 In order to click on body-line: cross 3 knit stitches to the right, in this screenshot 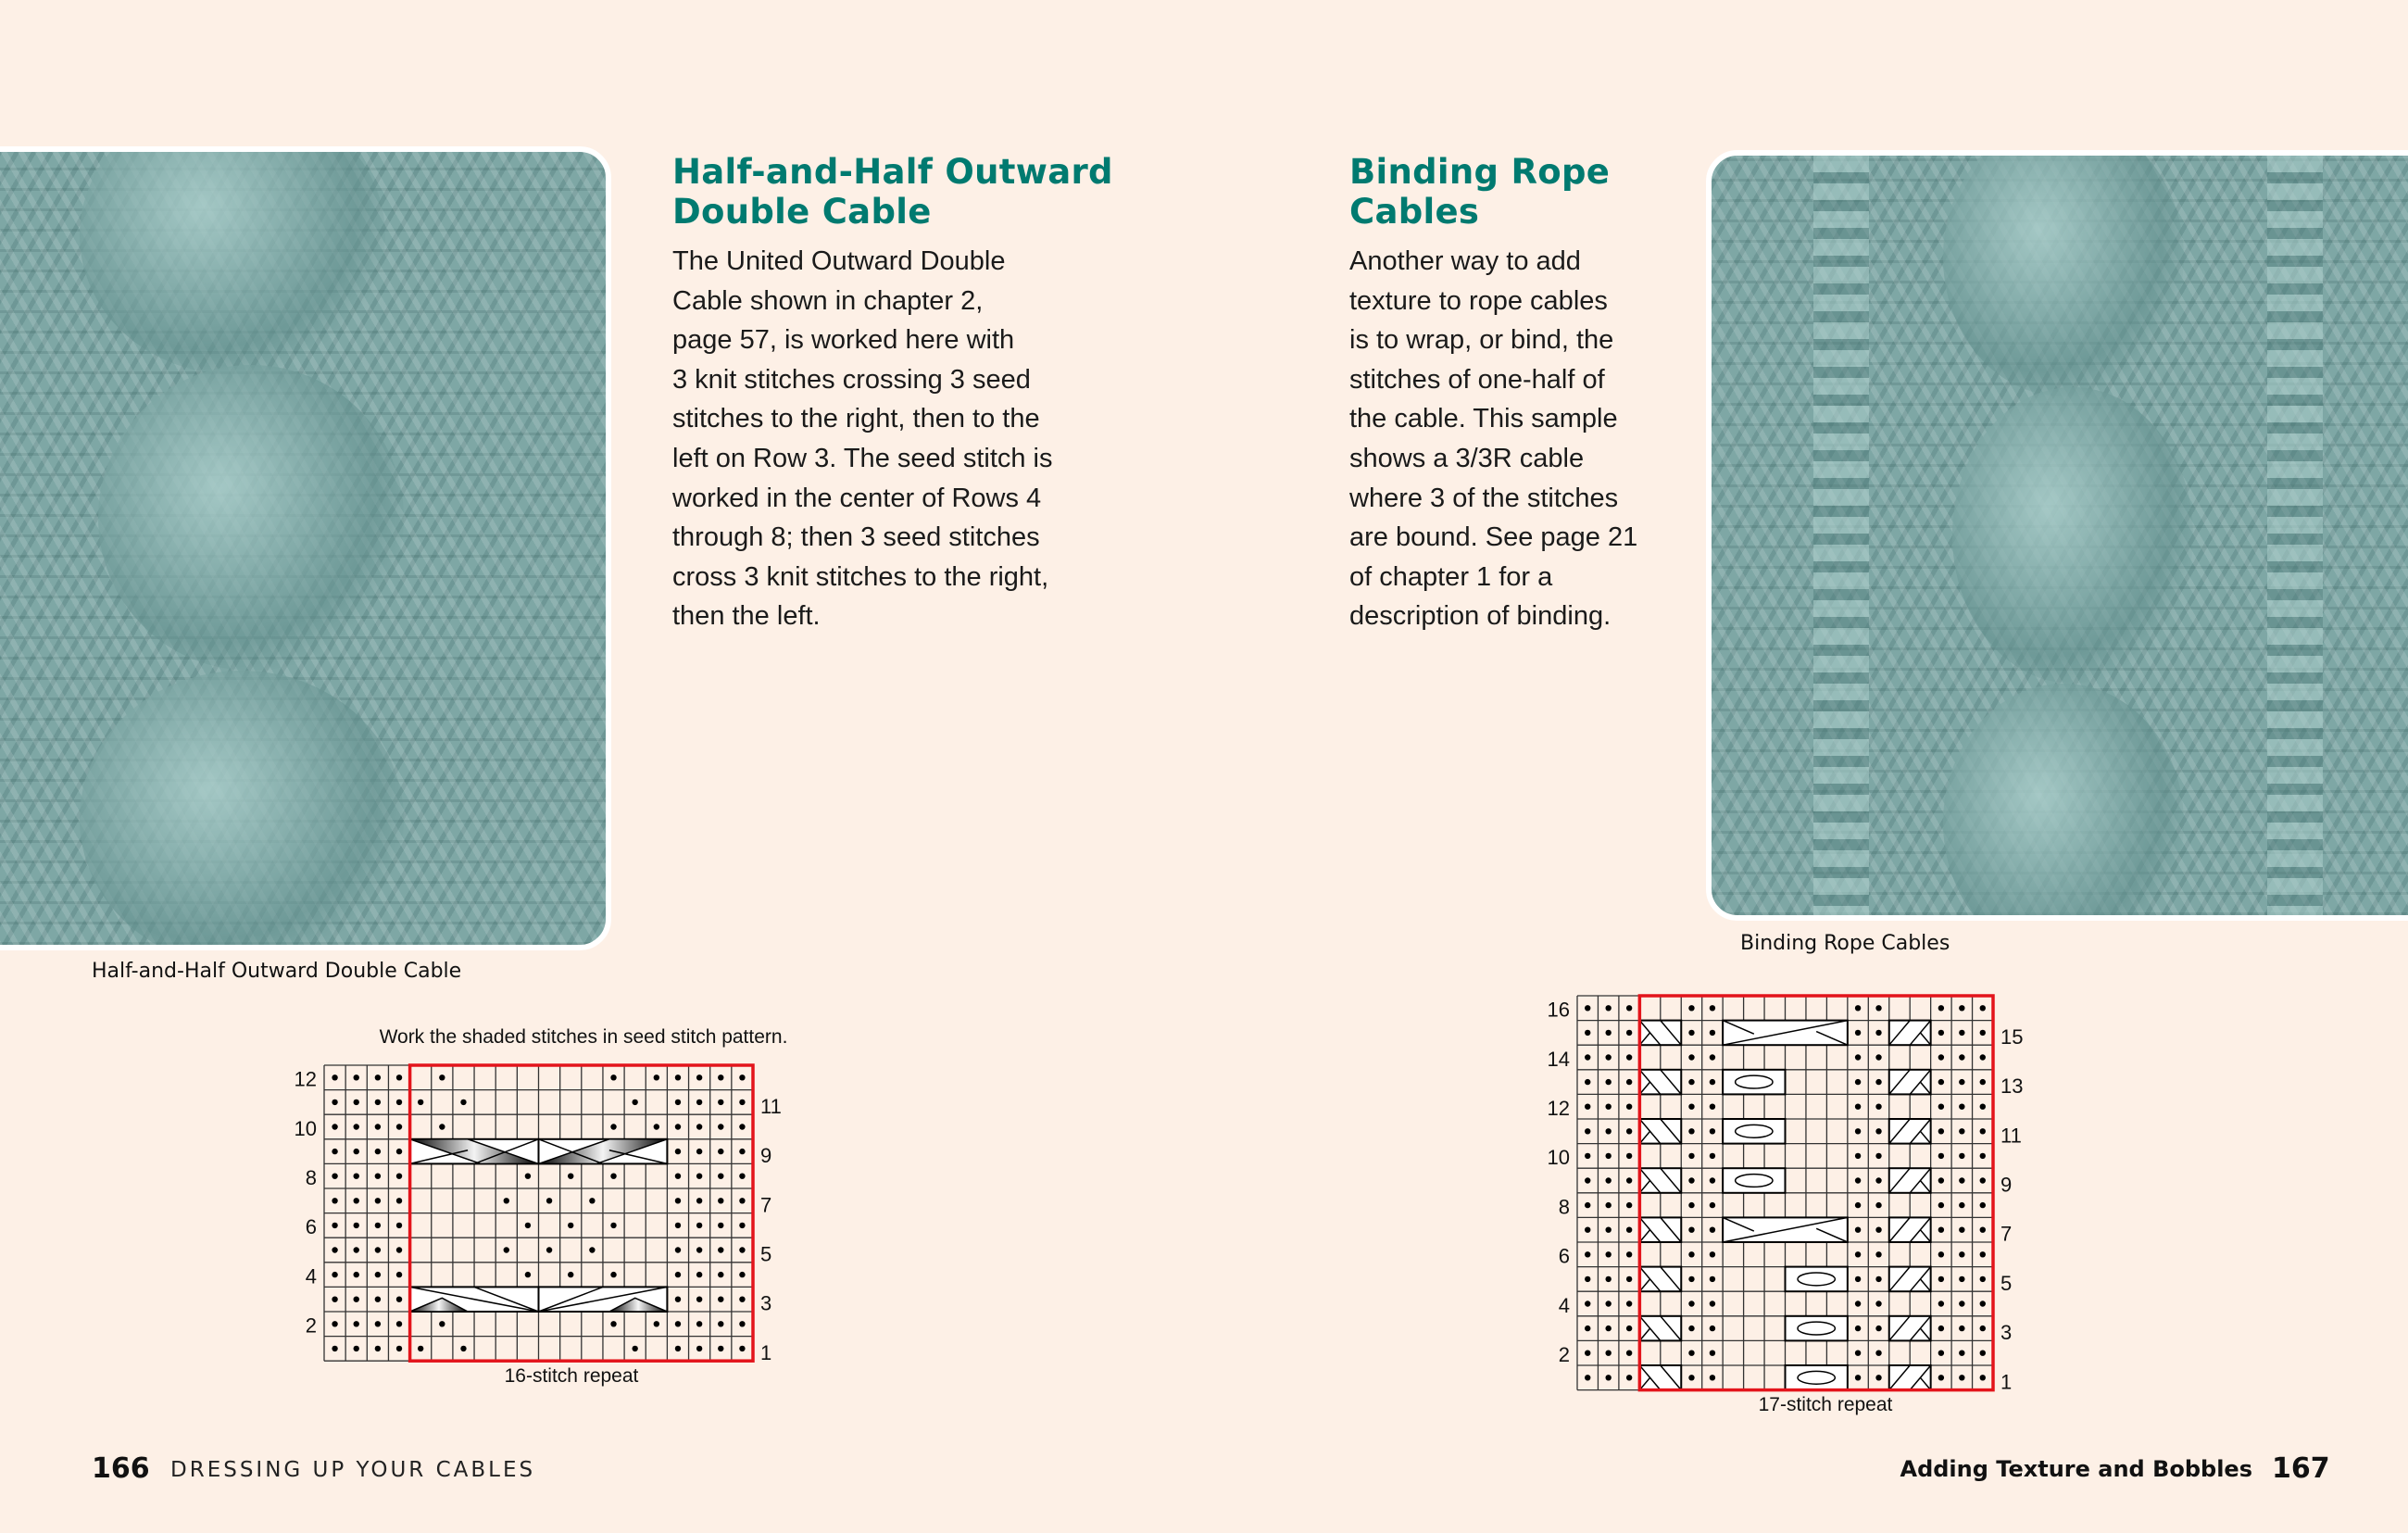, I will do `click(860, 577)`.